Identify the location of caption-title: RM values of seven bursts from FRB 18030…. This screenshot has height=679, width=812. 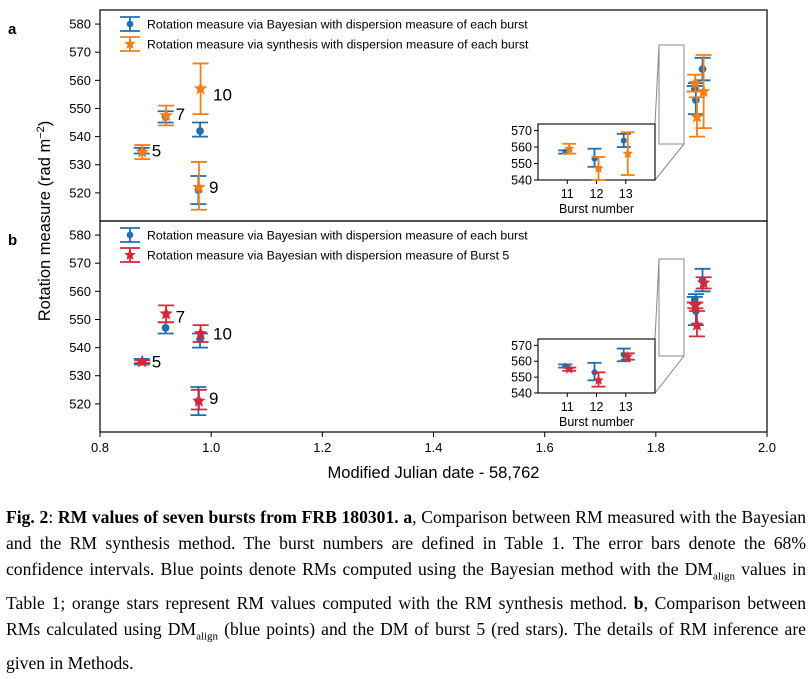
(228, 517).